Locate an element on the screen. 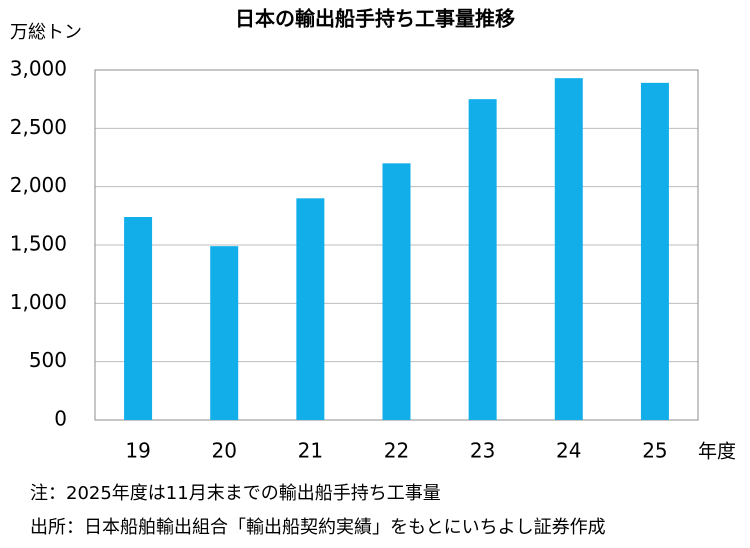 This screenshot has width=750, height=548. y-tick-label: 2,000 is located at coordinates (38, 185).